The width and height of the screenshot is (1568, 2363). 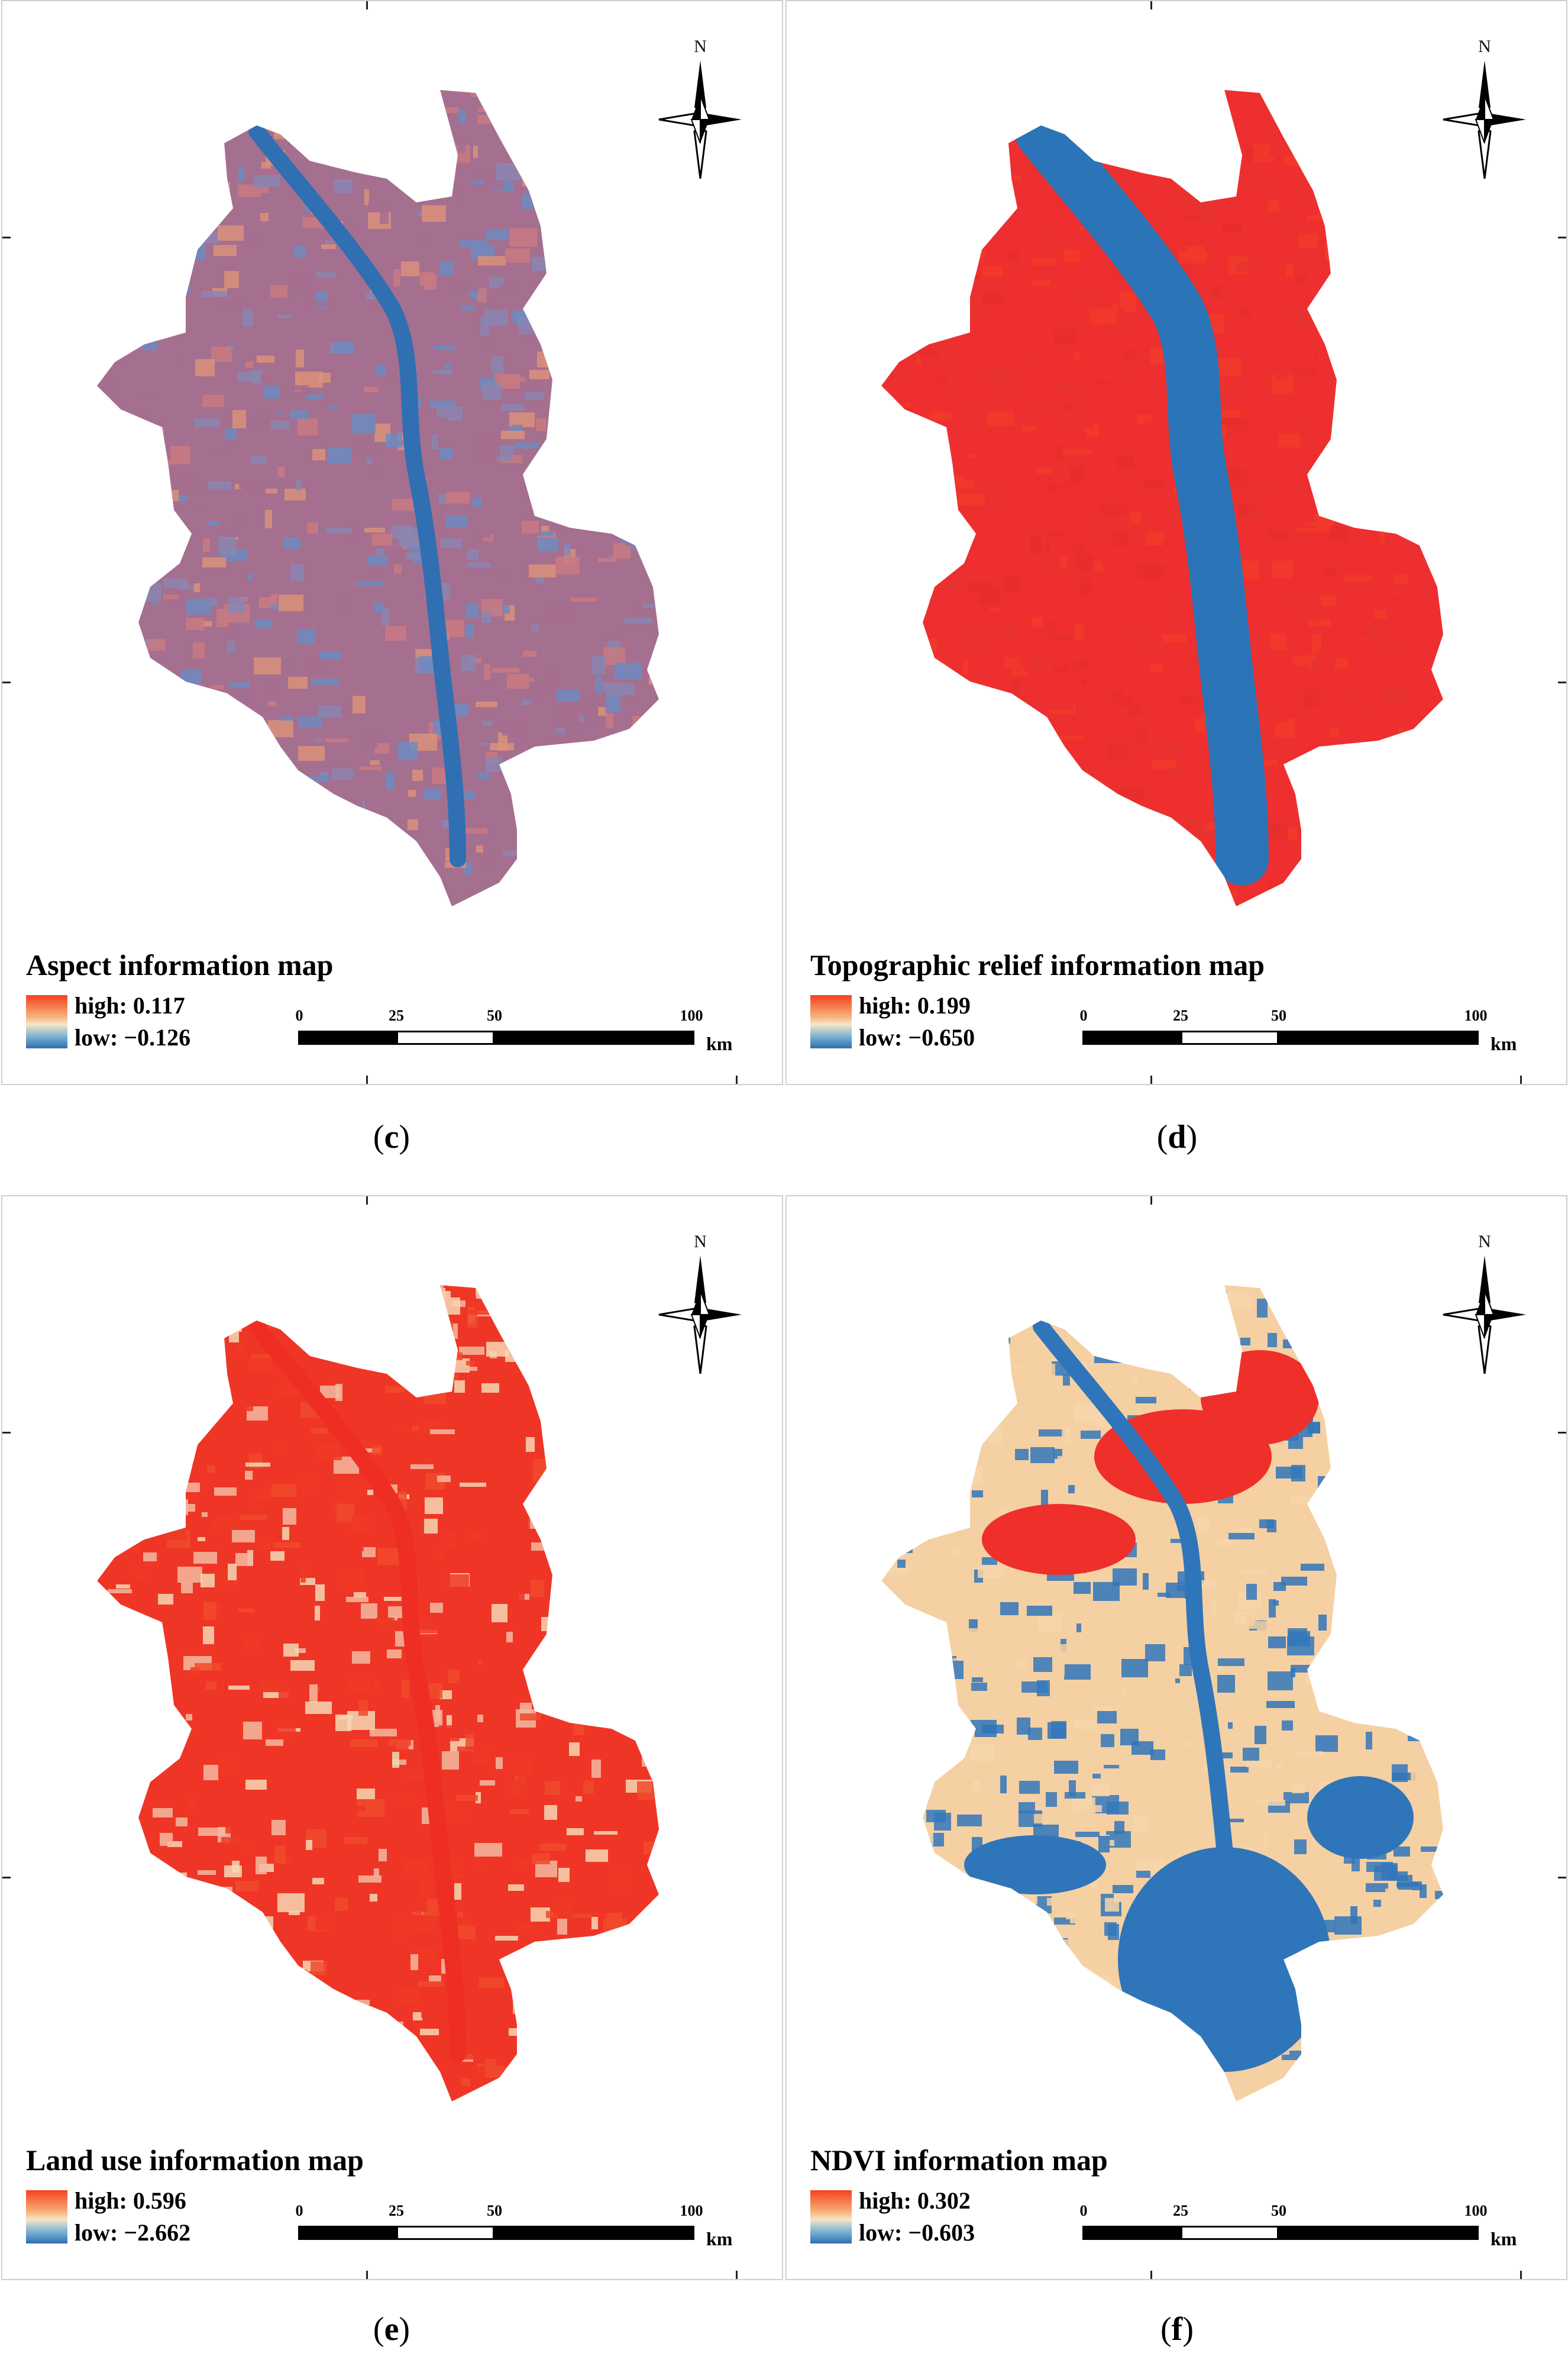 What do you see at coordinates (691, 1016) in the screenshot?
I see `scale-tick-label: 100` at bounding box center [691, 1016].